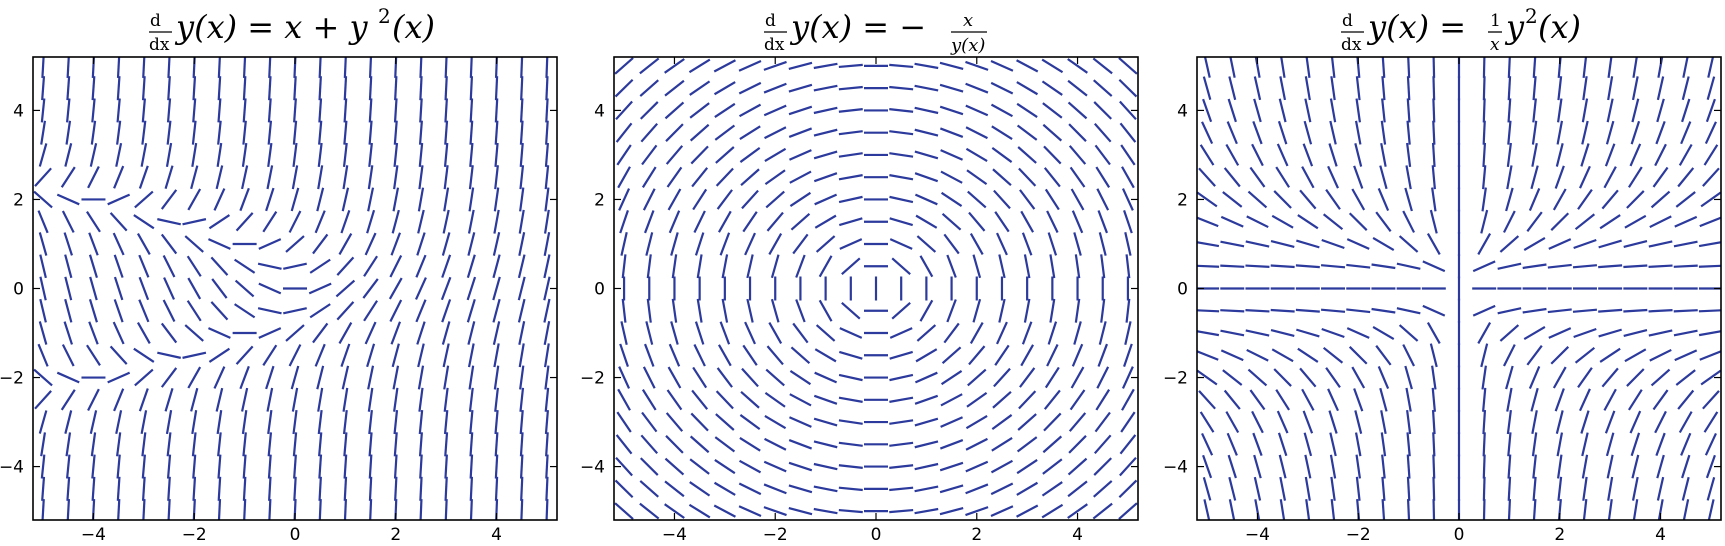 The width and height of the screenshot is (1725, 546). Describe the element at coordinates (496, 535) in the screenshot. I see `x-tick-label: 4` at that location.